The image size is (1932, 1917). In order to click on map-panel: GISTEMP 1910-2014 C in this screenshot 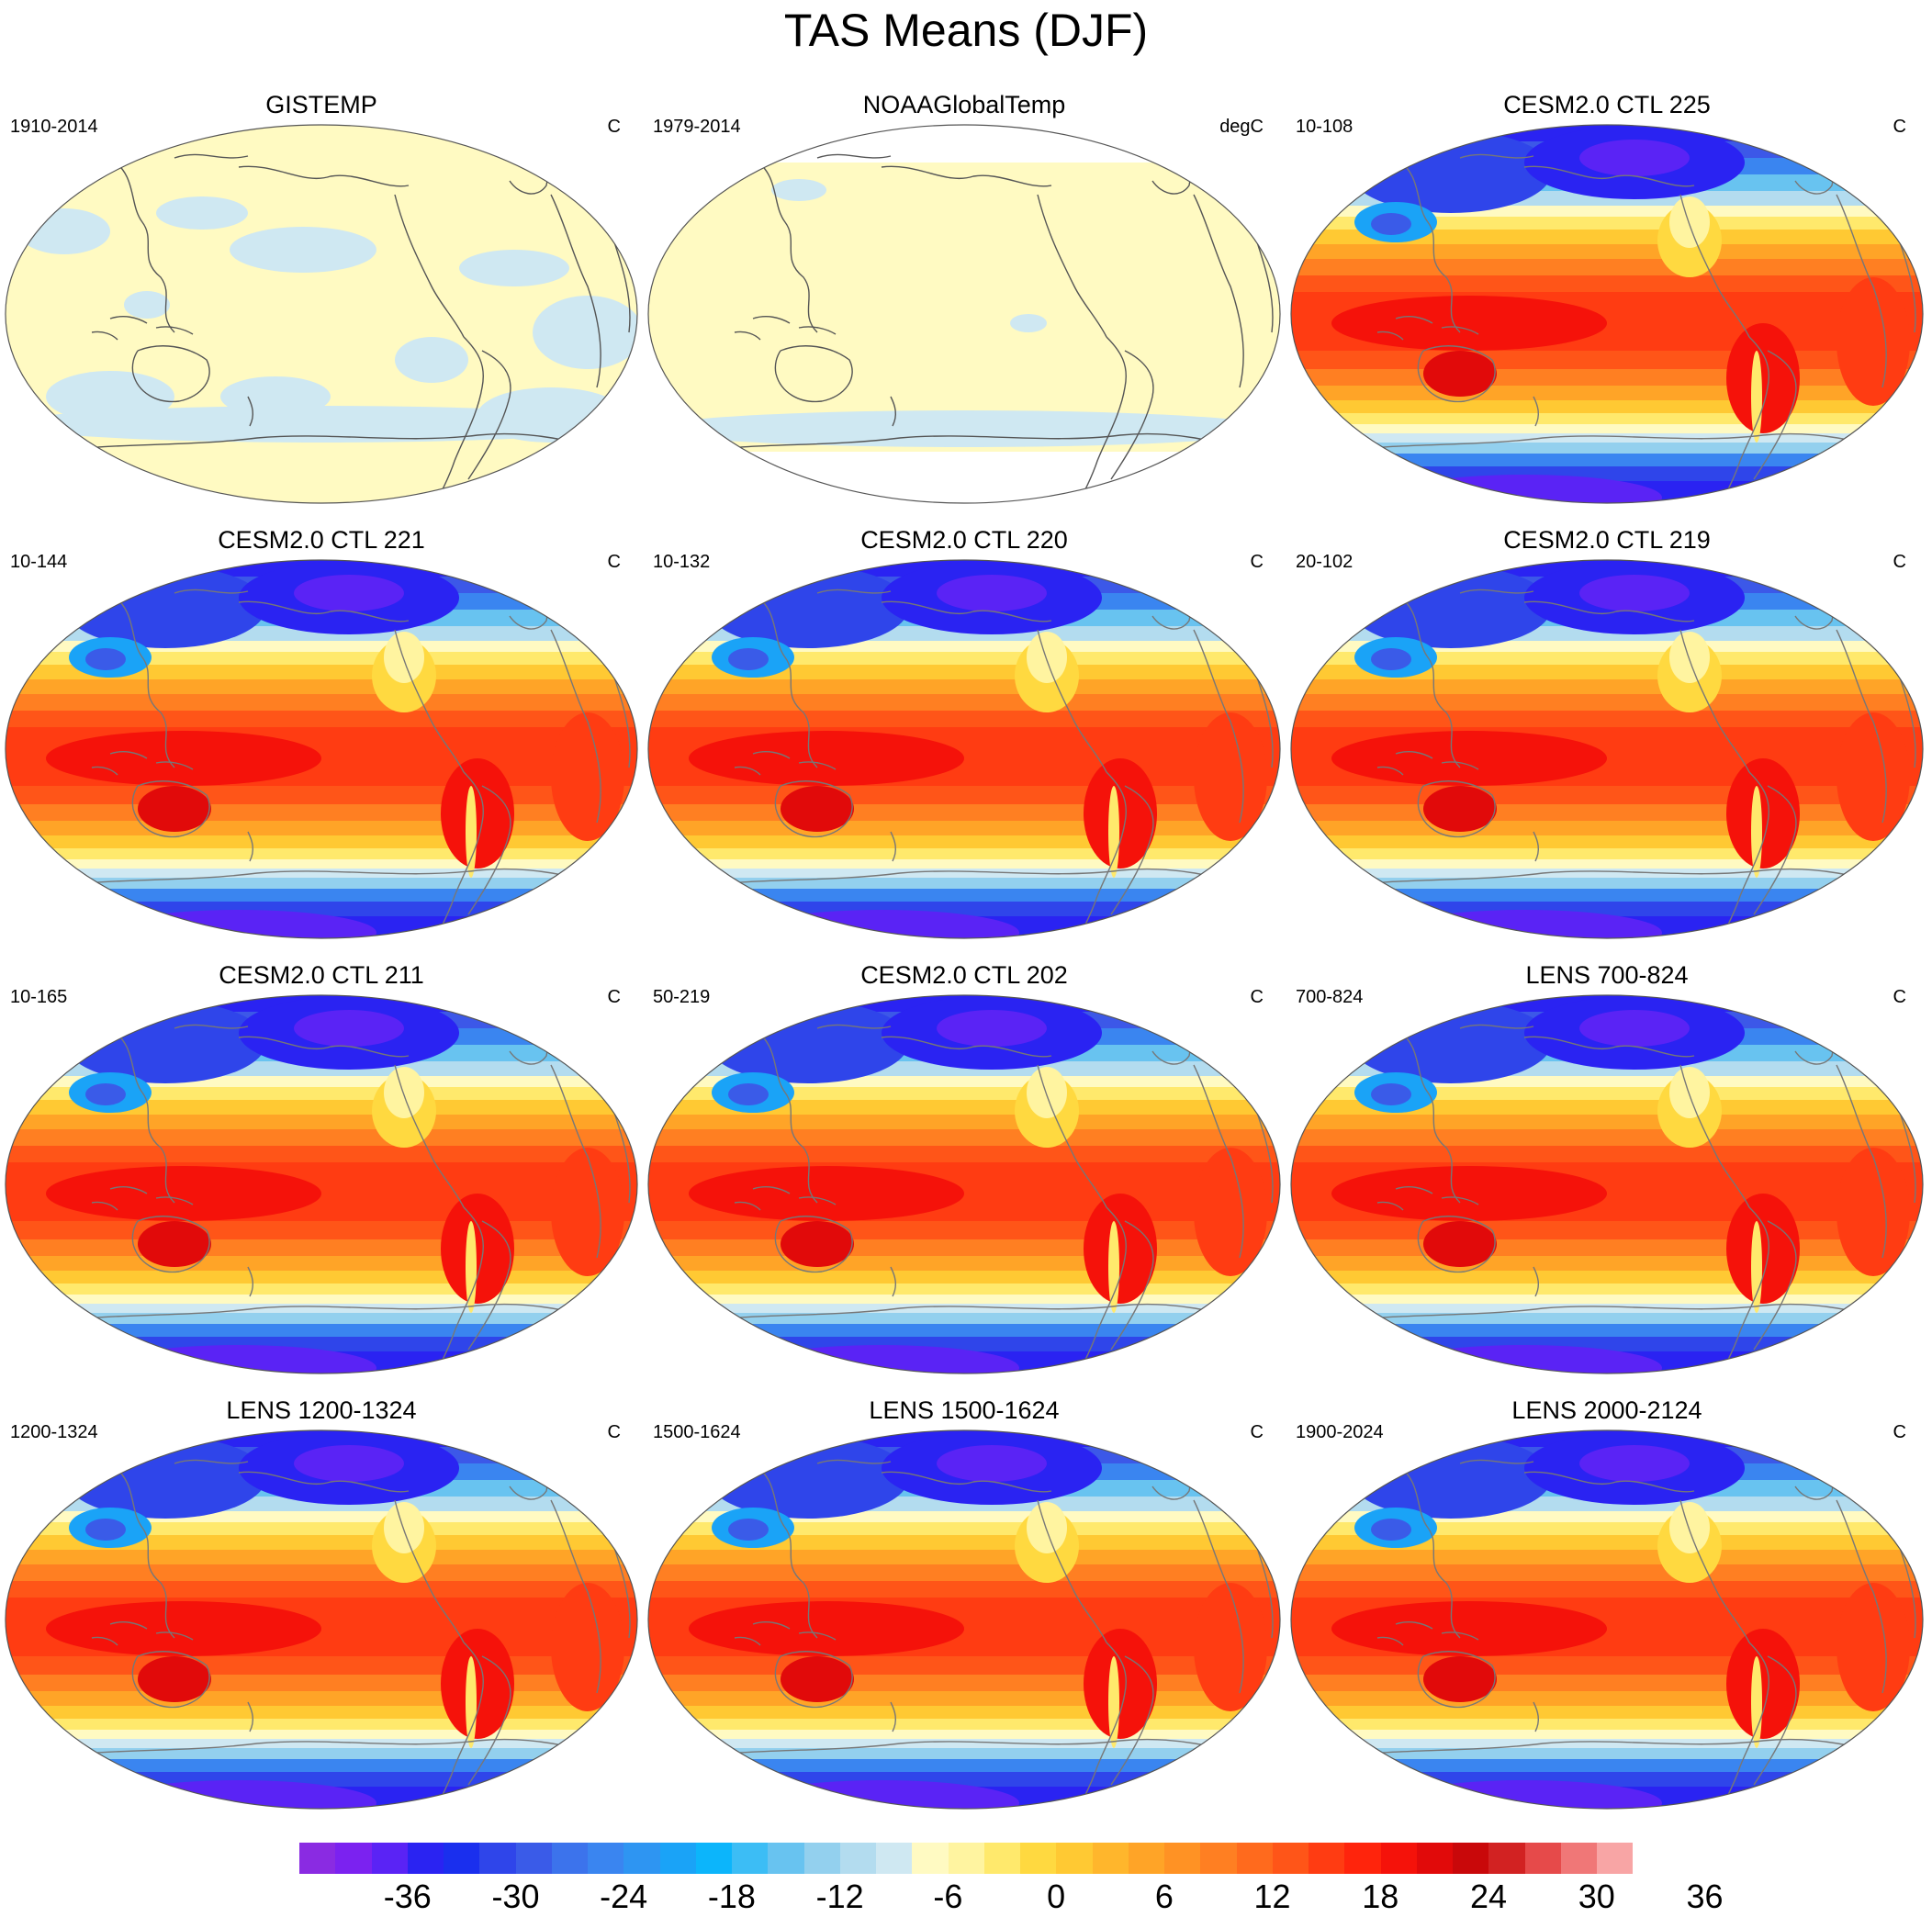, I will do `click(321, 295)`.